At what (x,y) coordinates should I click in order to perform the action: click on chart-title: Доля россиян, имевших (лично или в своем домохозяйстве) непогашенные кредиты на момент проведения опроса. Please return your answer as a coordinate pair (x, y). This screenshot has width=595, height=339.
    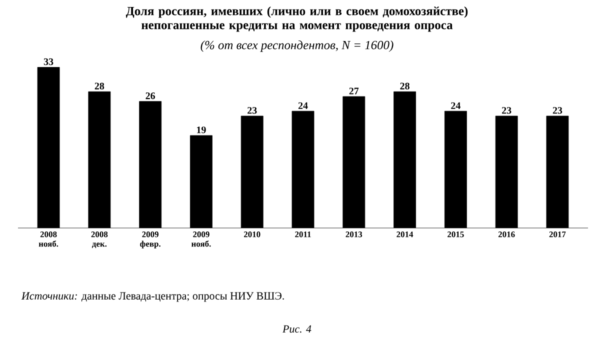
    Looking at the image, I should click on (297, 19).